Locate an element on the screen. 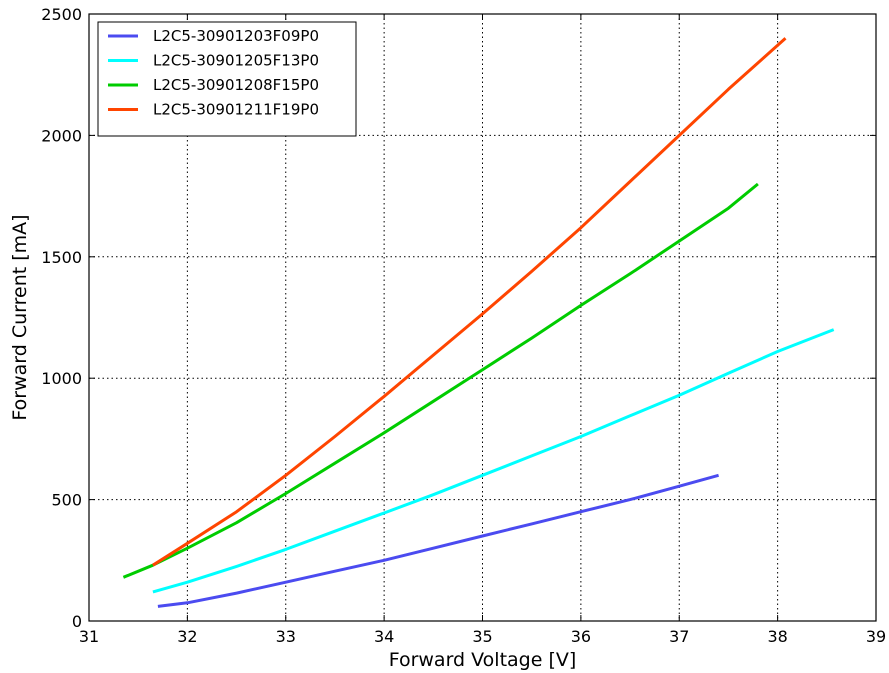 This screenshot has width=889, height=673. y-tick-label: 500 is located at coordinates (66, 500).